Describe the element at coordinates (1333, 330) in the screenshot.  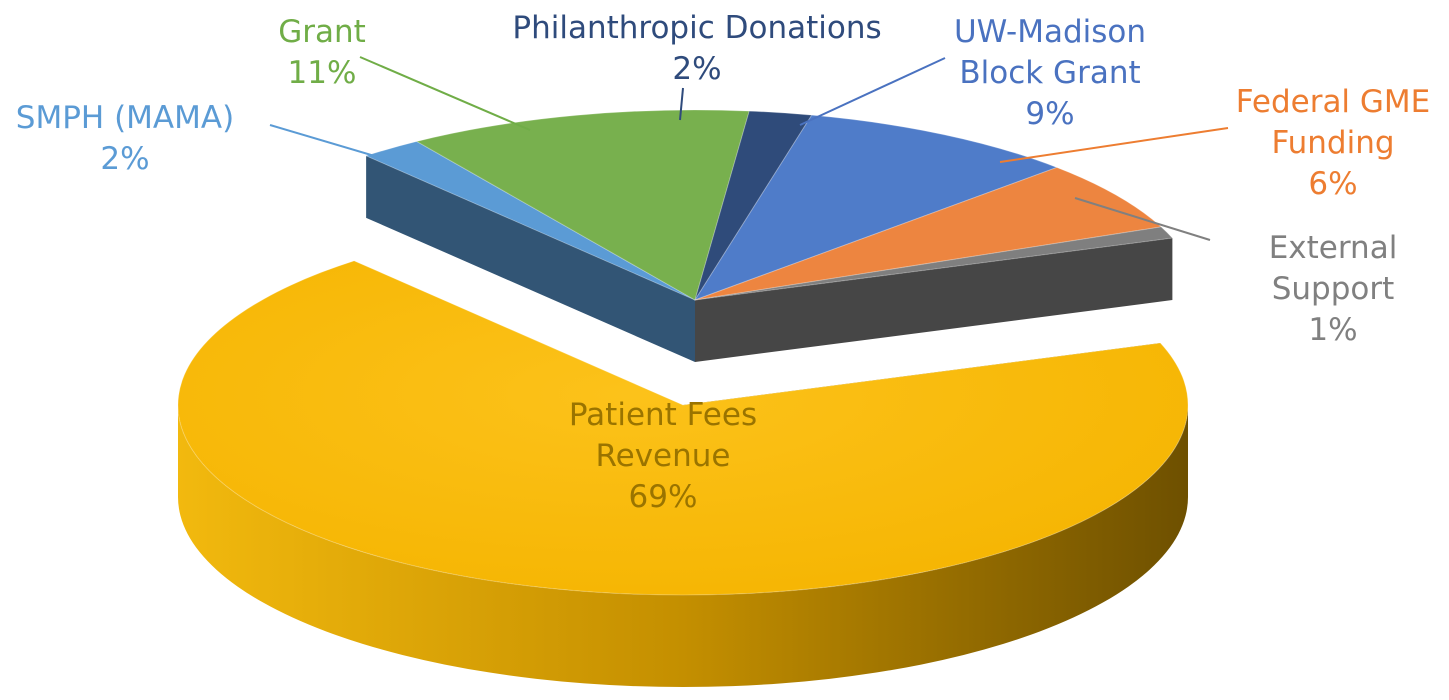
I see `value-label: 1%` at that location.